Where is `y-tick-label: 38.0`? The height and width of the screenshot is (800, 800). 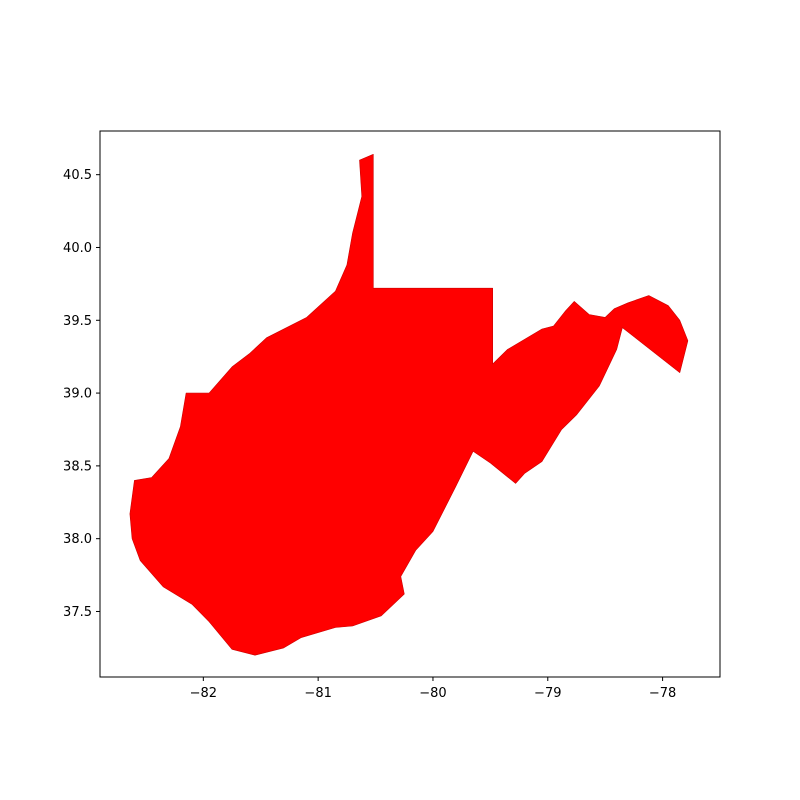
y-tick-label: 38.0 is located at coordinates (77, 539).